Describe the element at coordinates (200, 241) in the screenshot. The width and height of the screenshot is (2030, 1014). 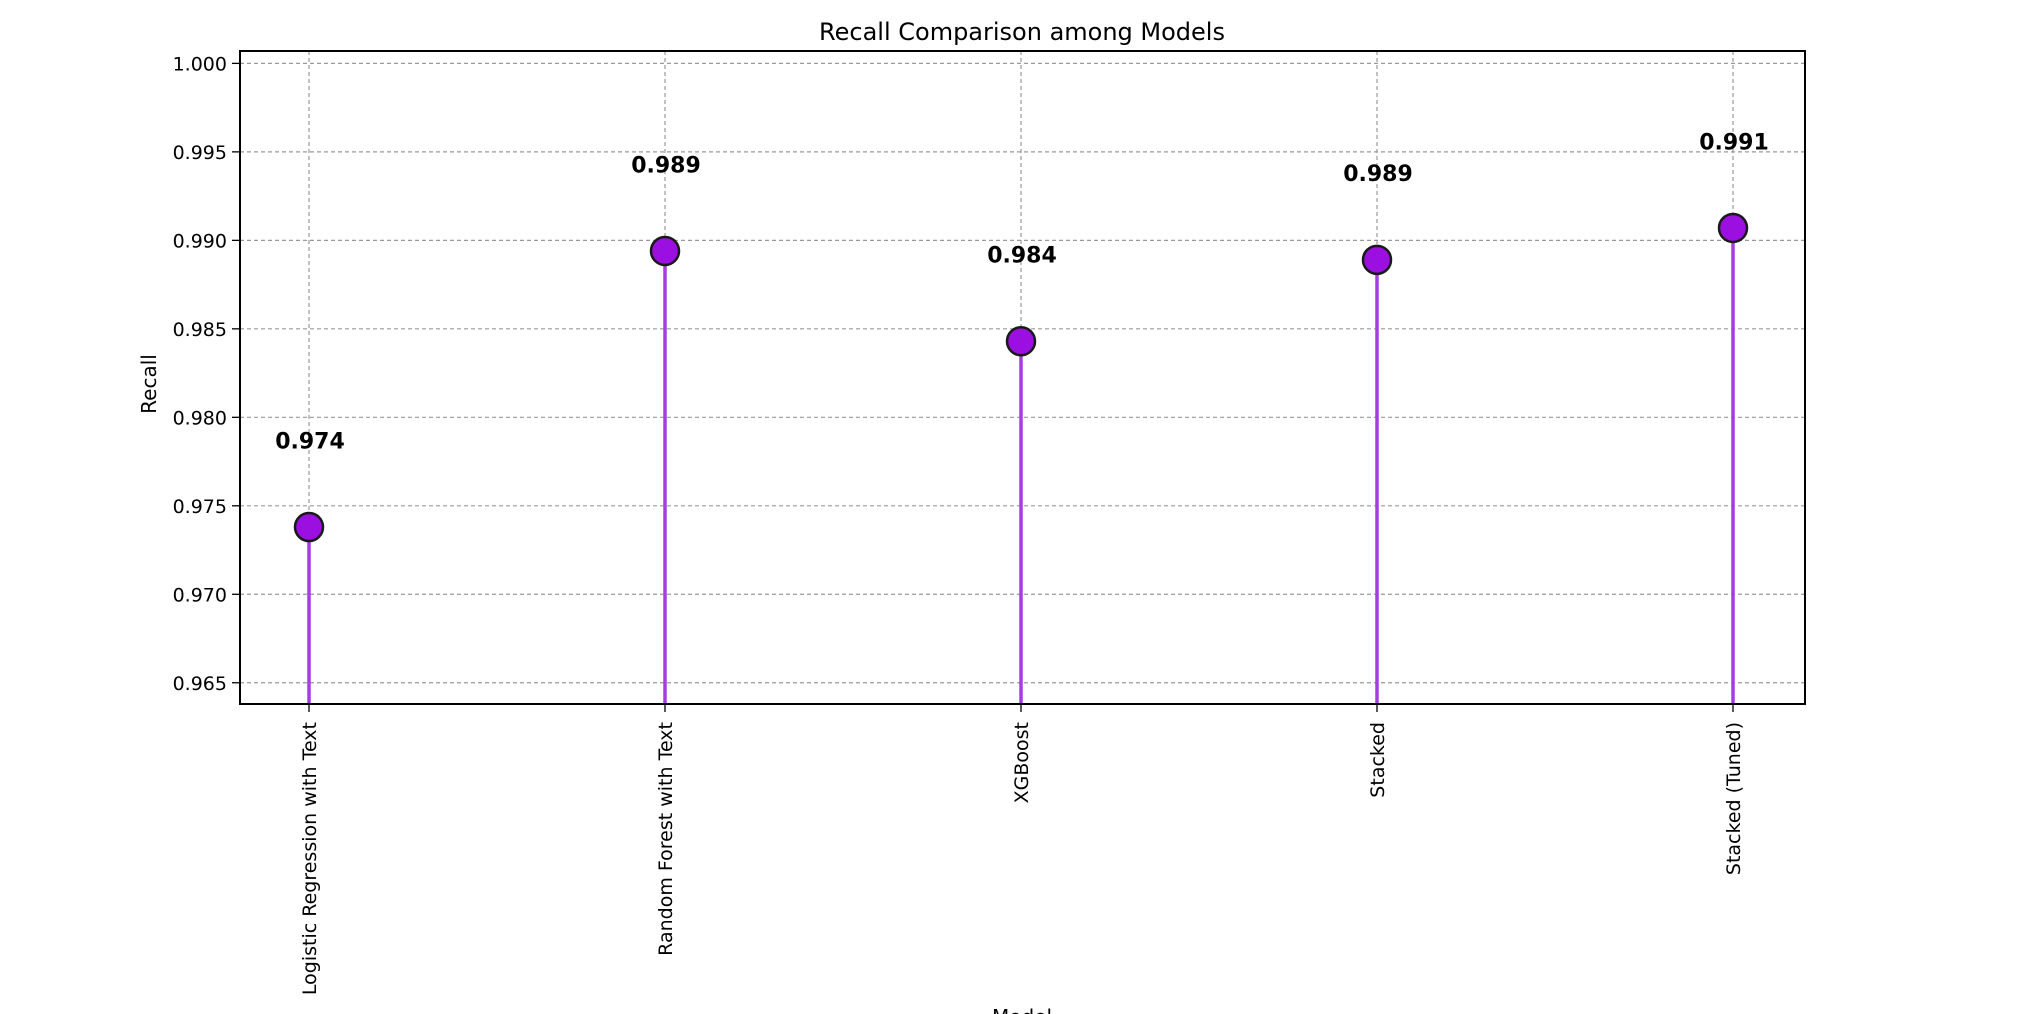
I see `y-tick-label: 0.990` at that location.